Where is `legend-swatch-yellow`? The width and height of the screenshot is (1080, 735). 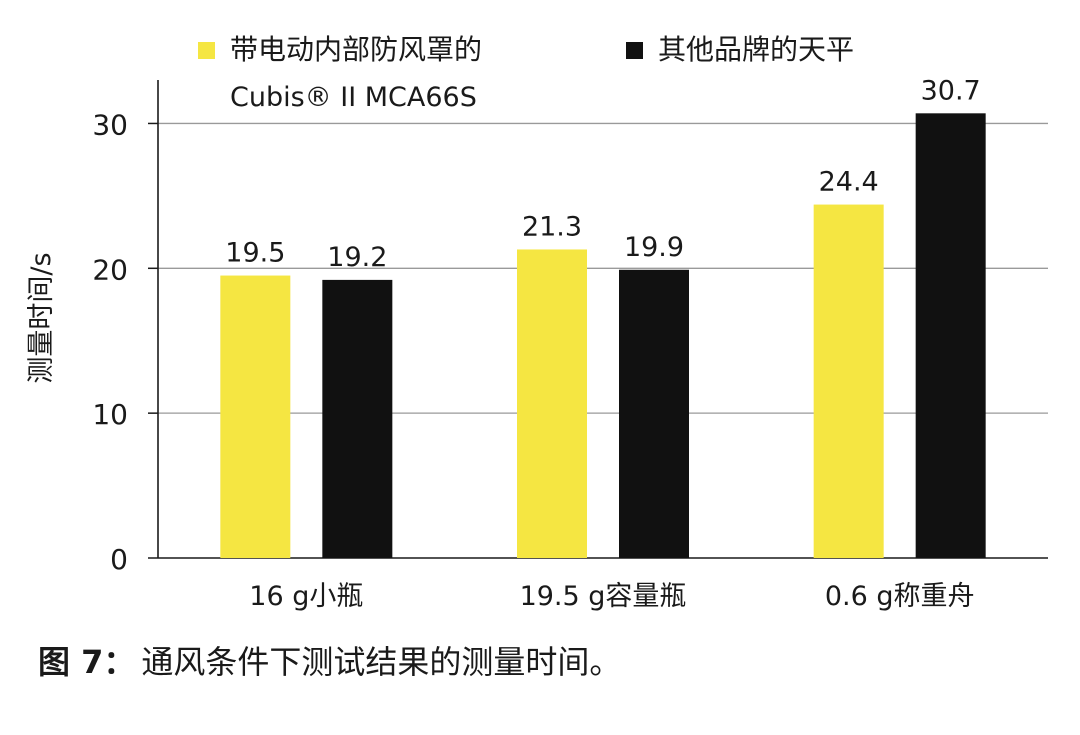 legend-swatch-yellow is located at coordinates (206, 50).